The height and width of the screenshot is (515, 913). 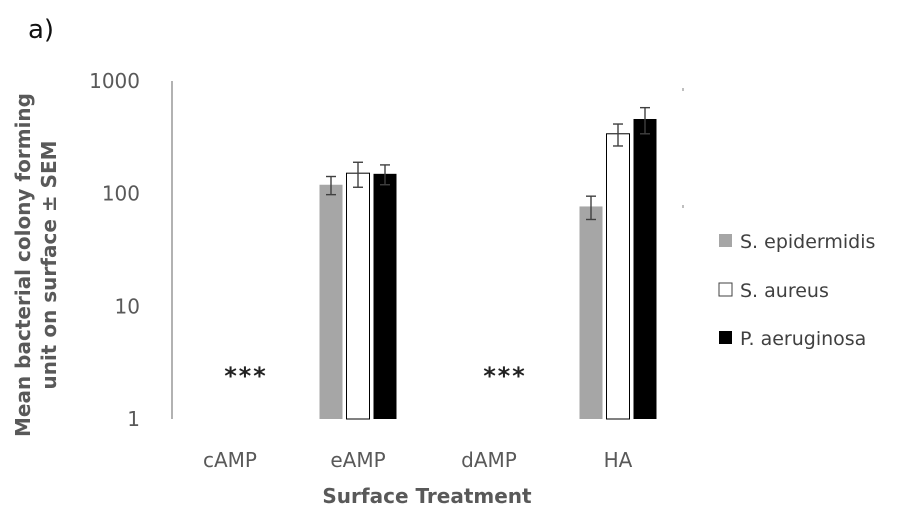 I want to click on bar-p-aeruginosa-eamp, so click(x=385, y=296).